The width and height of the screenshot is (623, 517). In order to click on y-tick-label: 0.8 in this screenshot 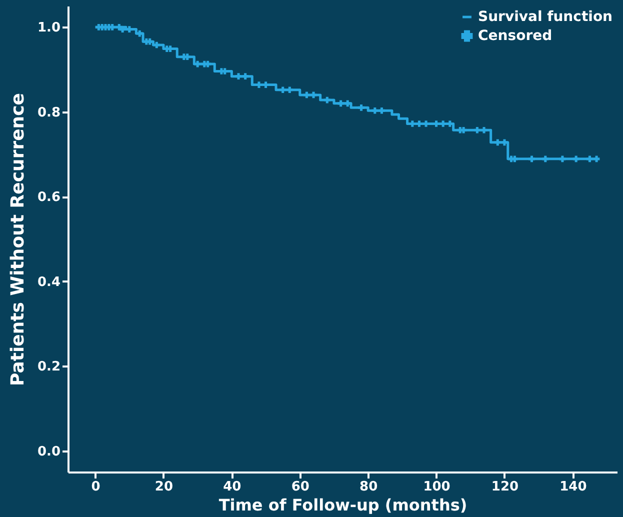, I will do `click(48, 112)`.